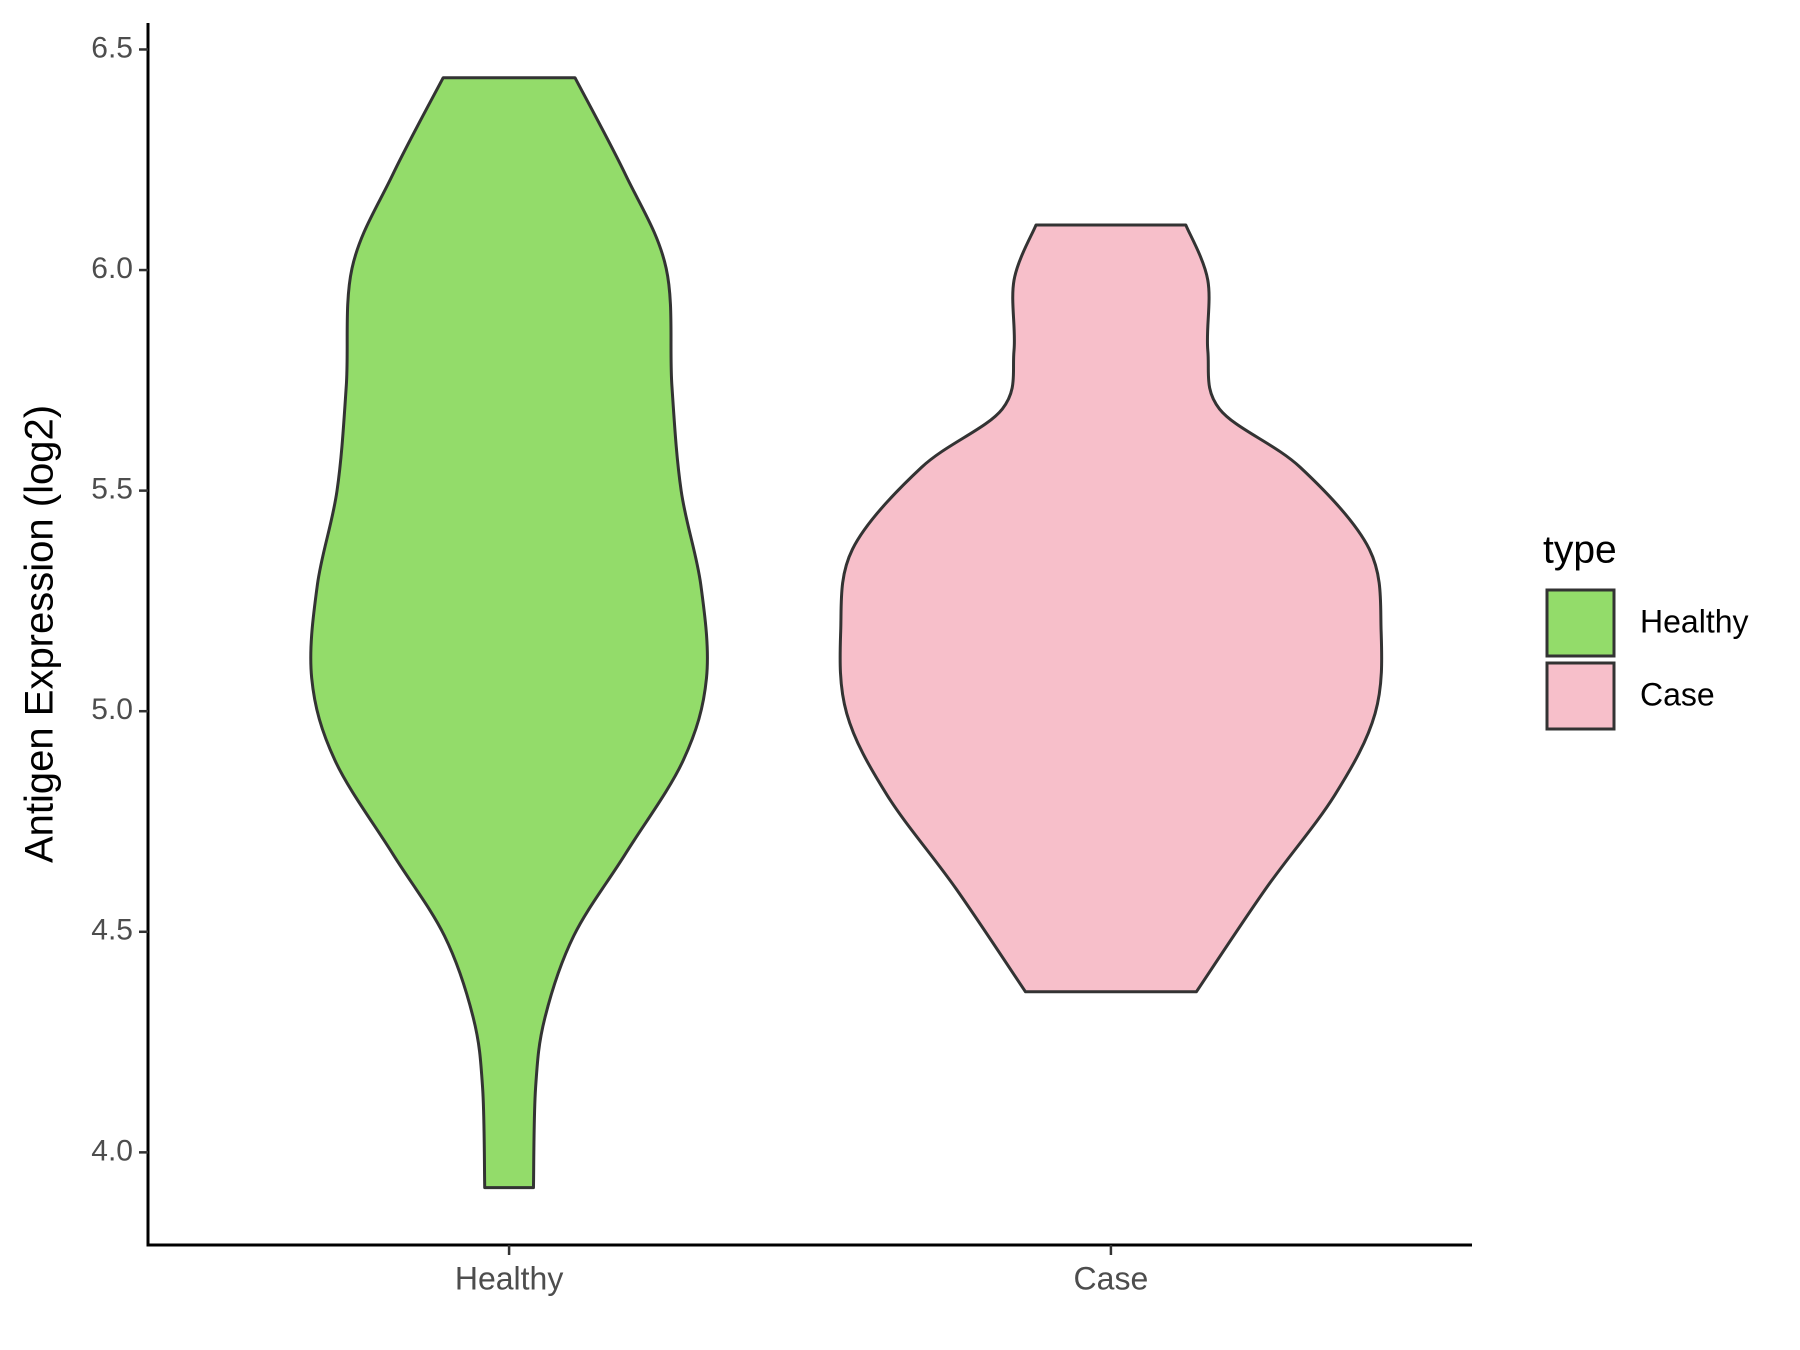 The height and width of the screenshot is (1350, 1800). What do you see at coordinates (1111, 1278) in the screenshot?
I see `x-tick-label: Case` at bounding box center [1111, 1278].